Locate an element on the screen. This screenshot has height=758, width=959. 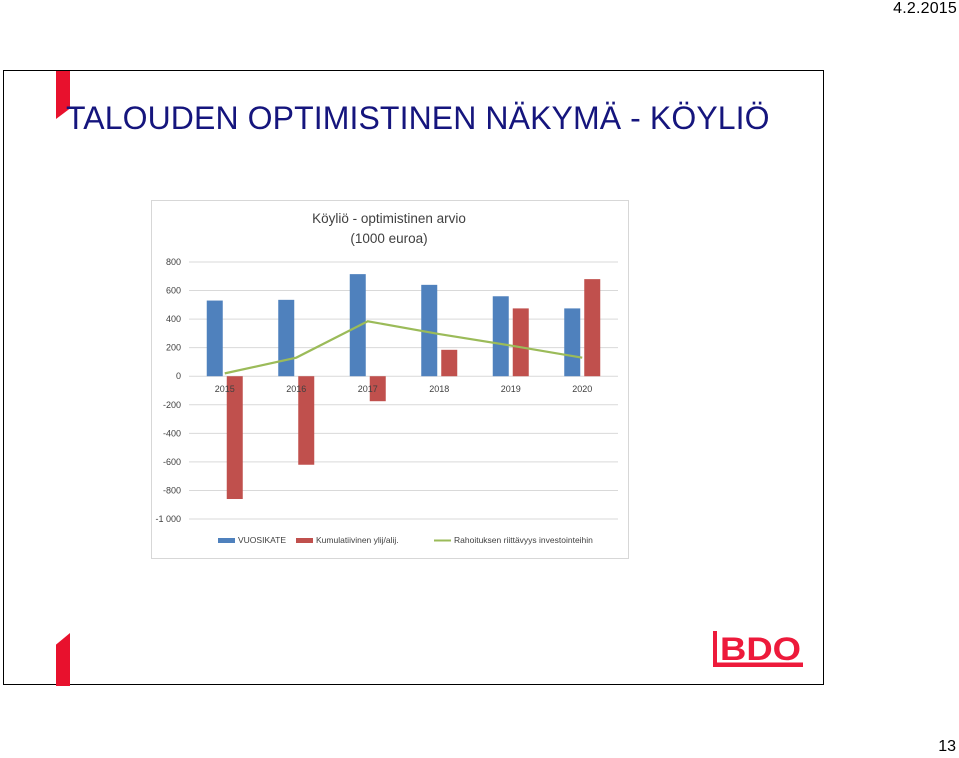
y-tick-label: 0 is located at coordinates (178, 376).